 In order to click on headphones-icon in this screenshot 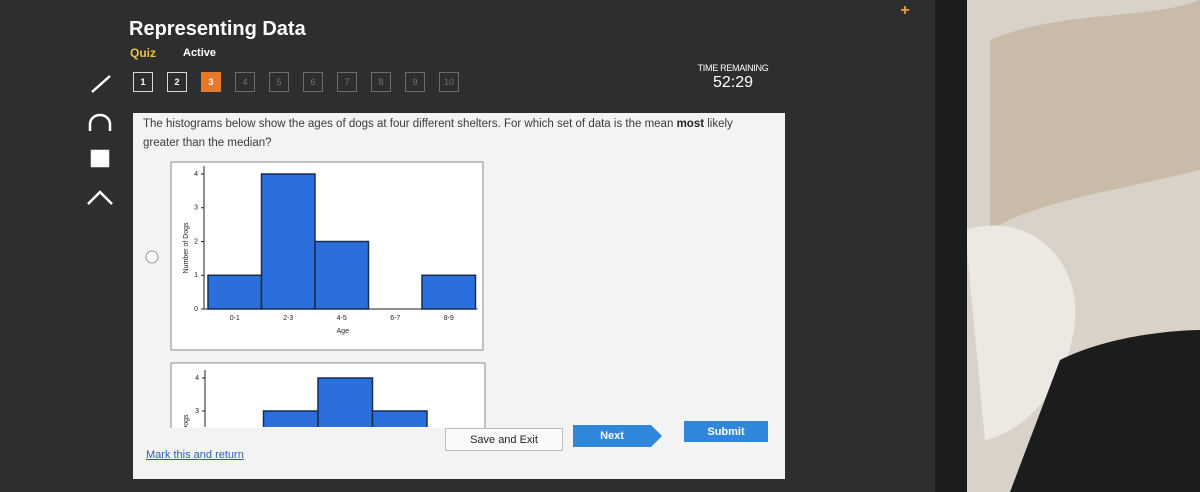, I will do `click(100, 122)`.